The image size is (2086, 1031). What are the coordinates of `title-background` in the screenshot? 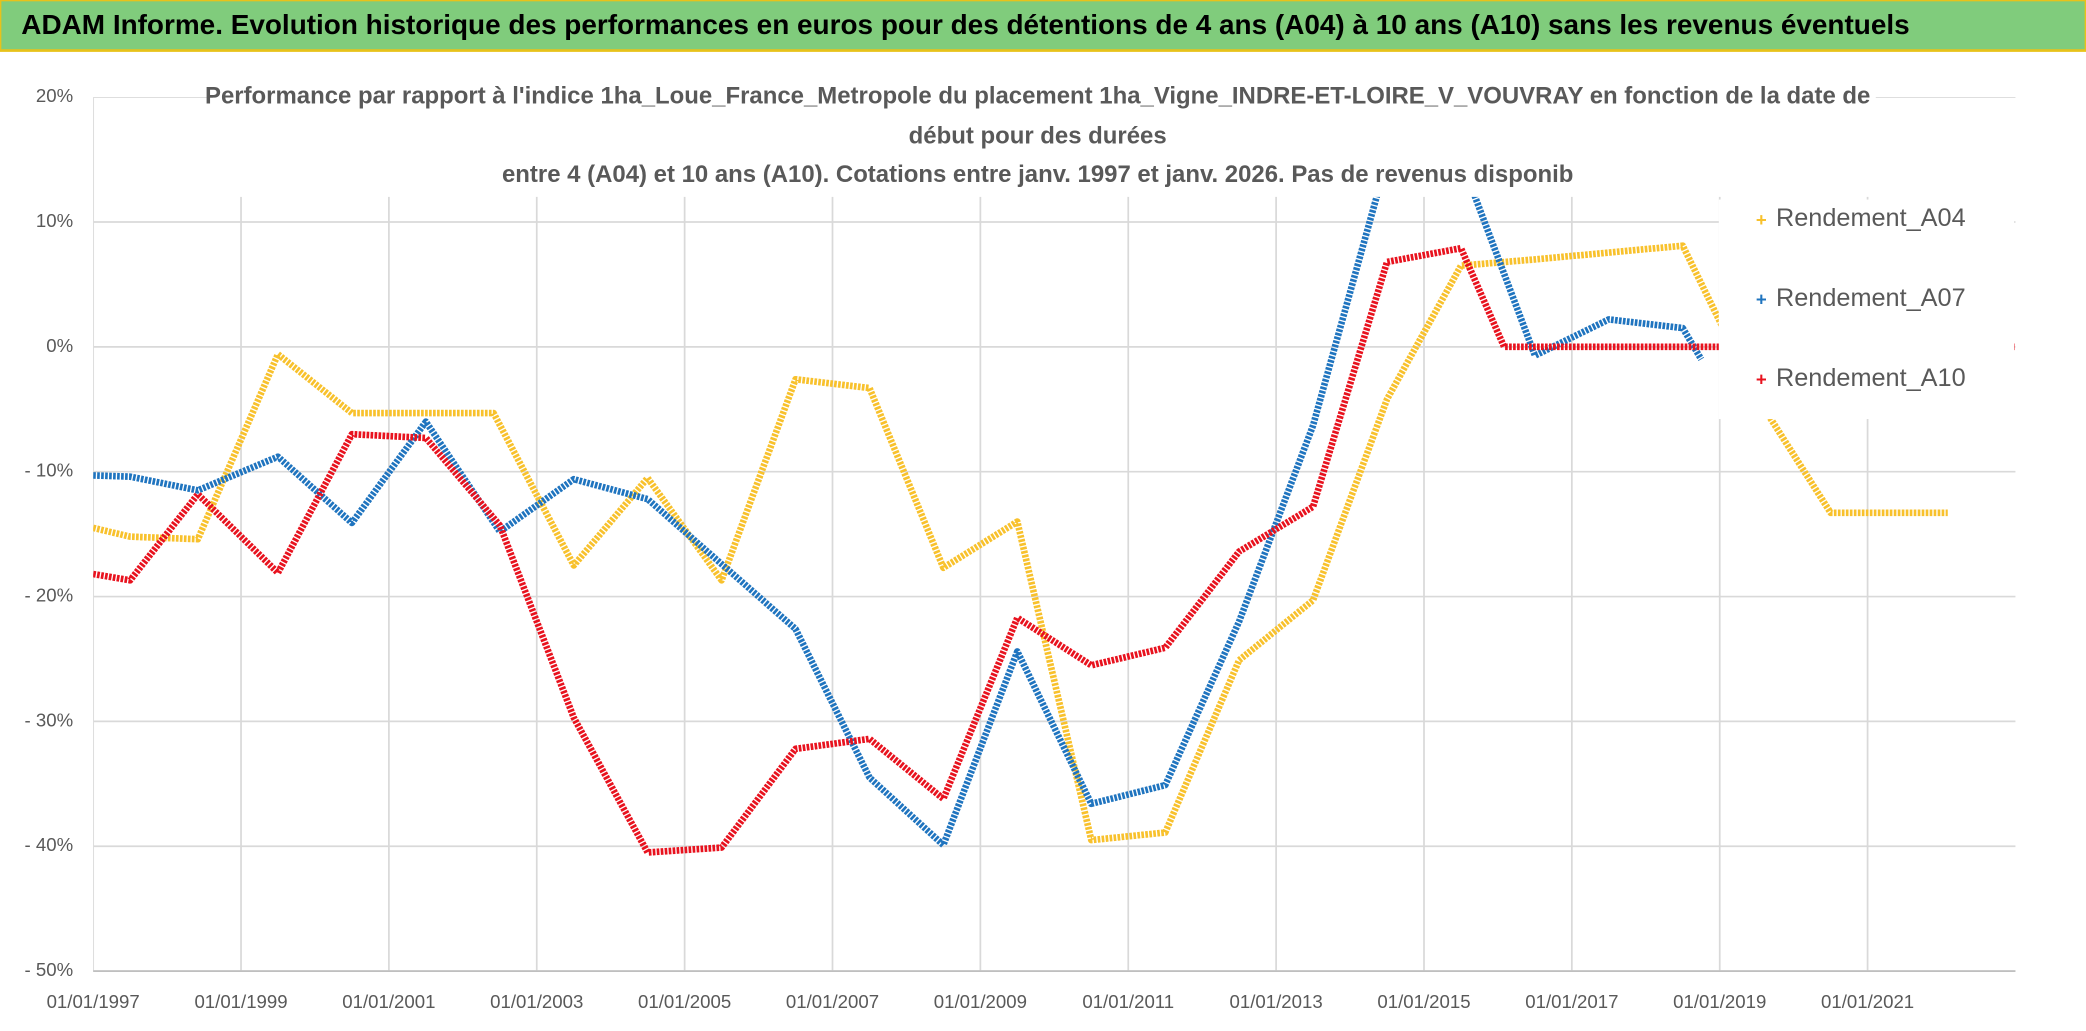 It's located at (1044, 135).